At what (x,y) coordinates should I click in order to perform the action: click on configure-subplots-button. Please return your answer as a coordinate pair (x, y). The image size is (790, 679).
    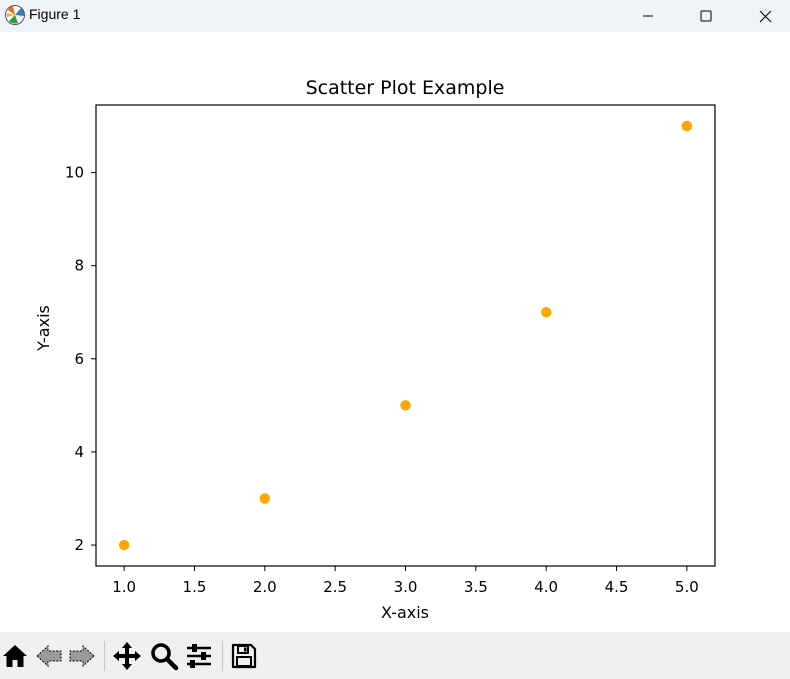
    Looking at the image, I should click on (199, 656).